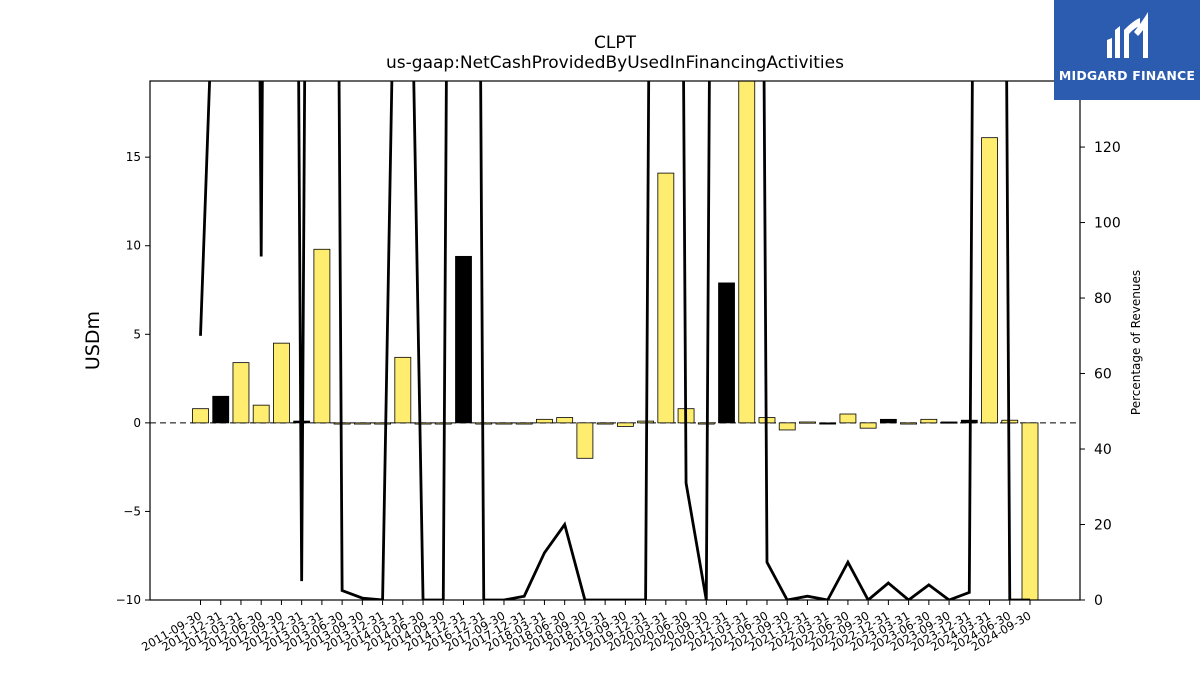 Image resolution: width=1200 pixels, height=675 pixels. What do you see at coordinates (1107, 224) in the screenshot?
I see `y2-tick-label: 100` at bounding box center [1107, 224].